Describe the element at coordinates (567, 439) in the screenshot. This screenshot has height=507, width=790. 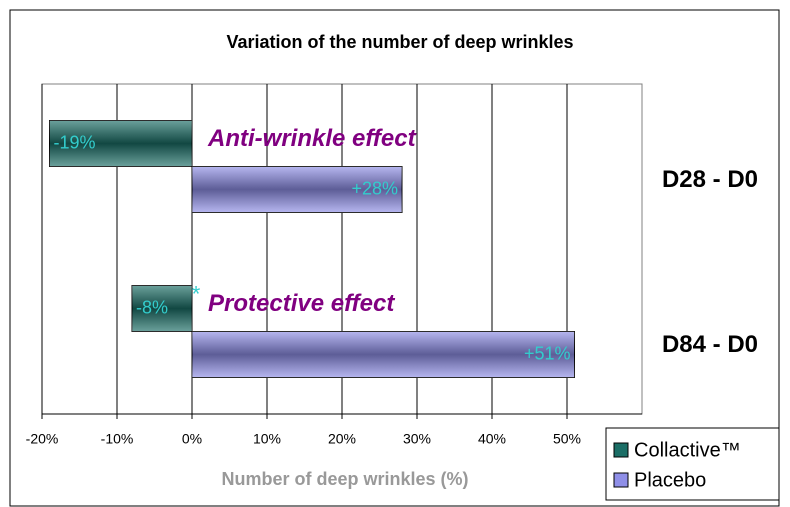
I see `x-tick-label: 50%` at that location.